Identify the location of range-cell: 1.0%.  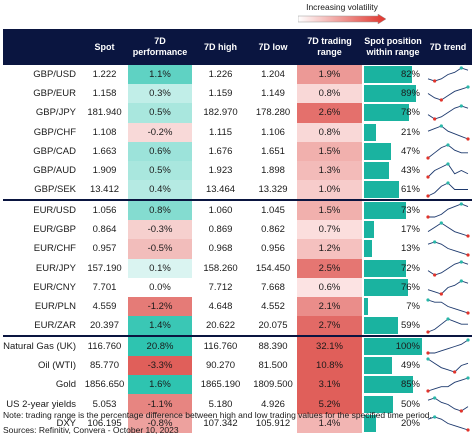
(329, 190).